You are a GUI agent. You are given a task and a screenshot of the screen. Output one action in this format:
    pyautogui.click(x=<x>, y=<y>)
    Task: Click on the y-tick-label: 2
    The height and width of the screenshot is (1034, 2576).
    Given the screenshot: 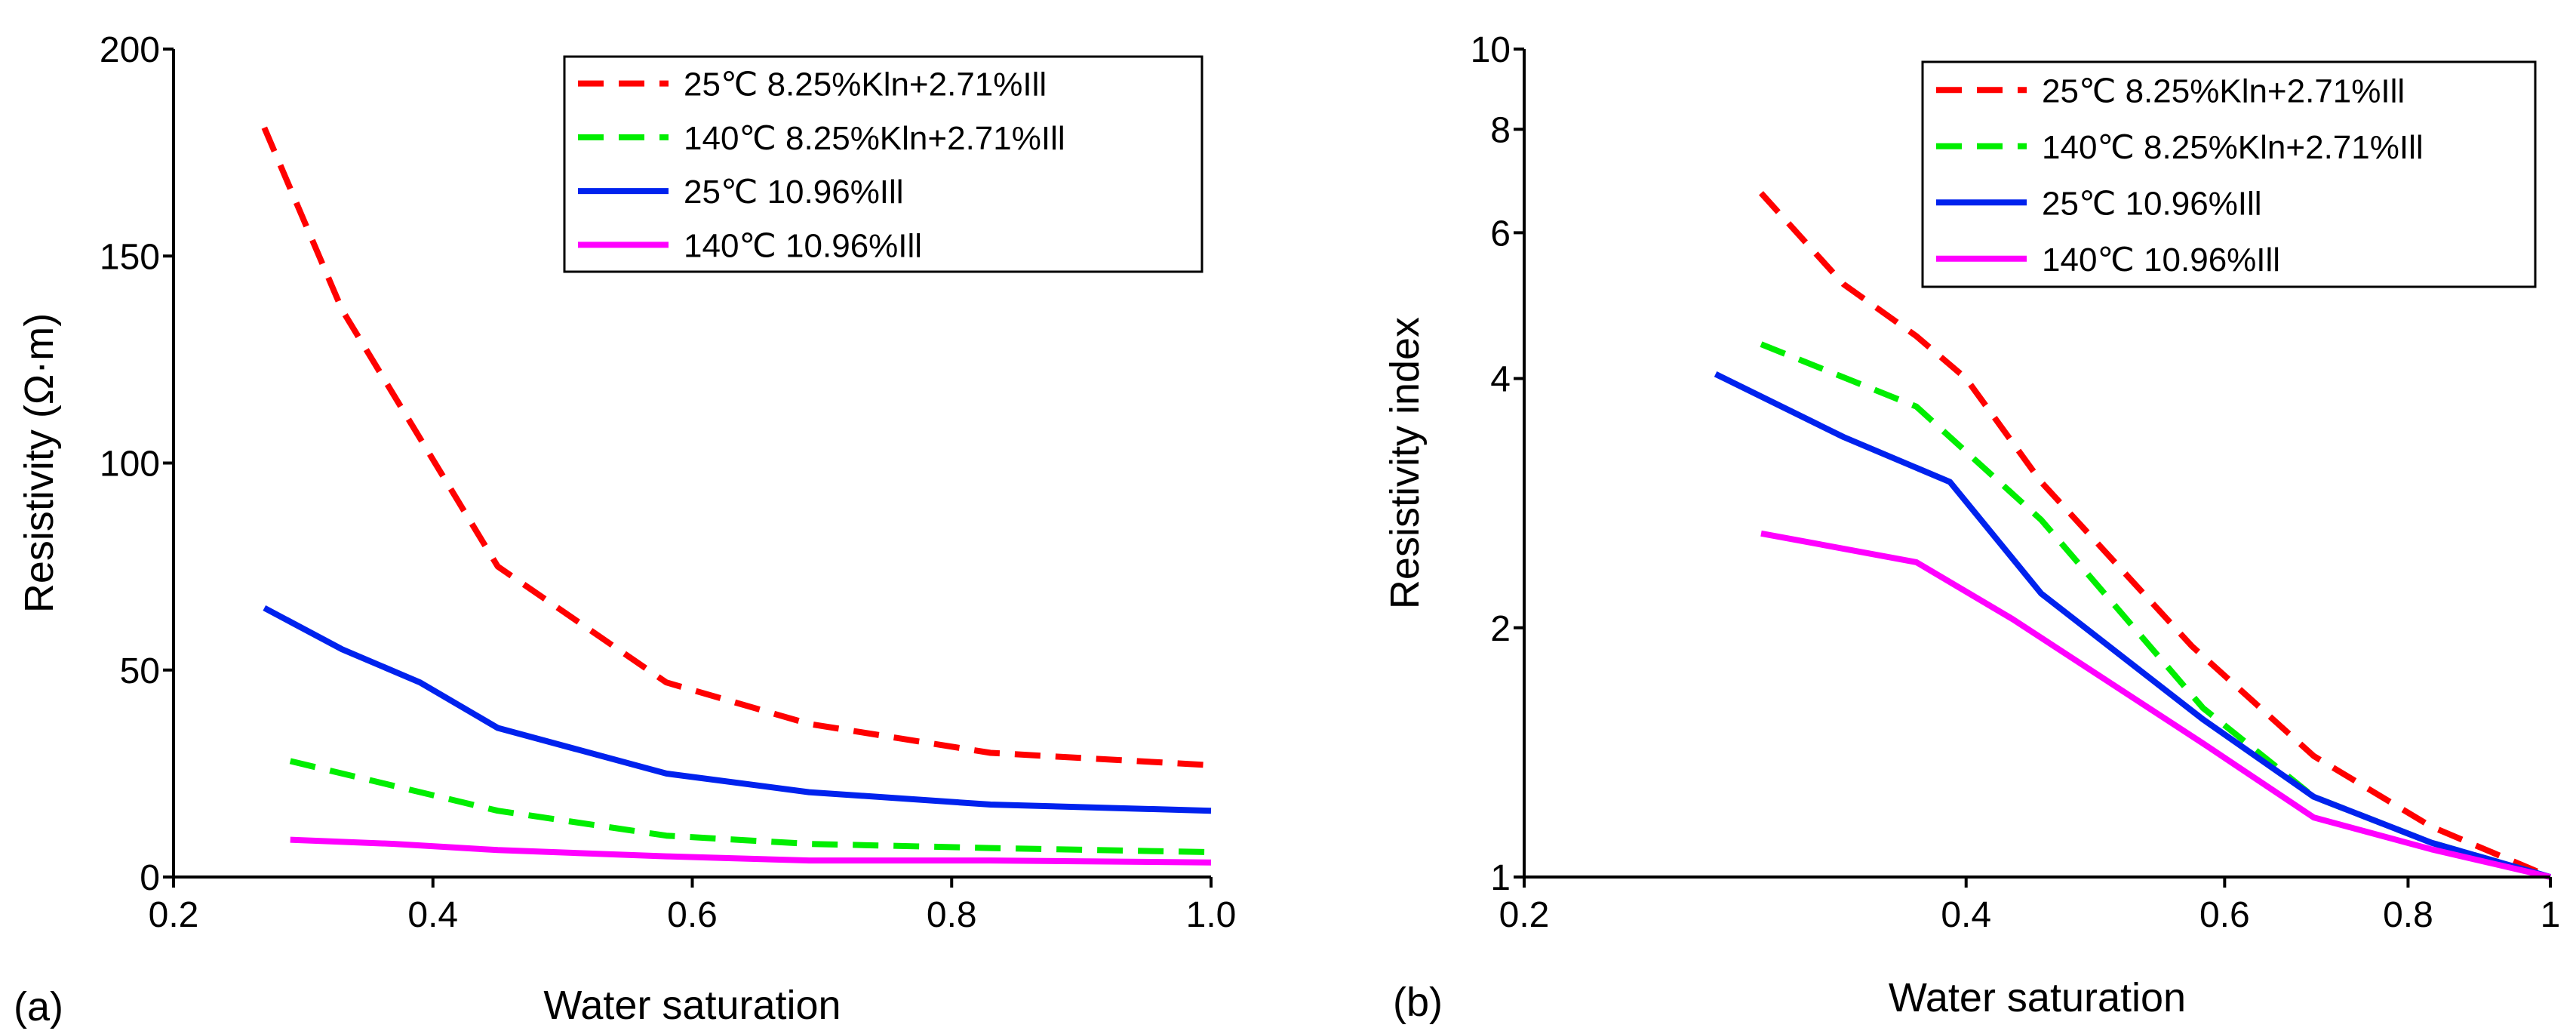 What is the action you would take?
    pyautogui.click(x=1500, y=629)
    